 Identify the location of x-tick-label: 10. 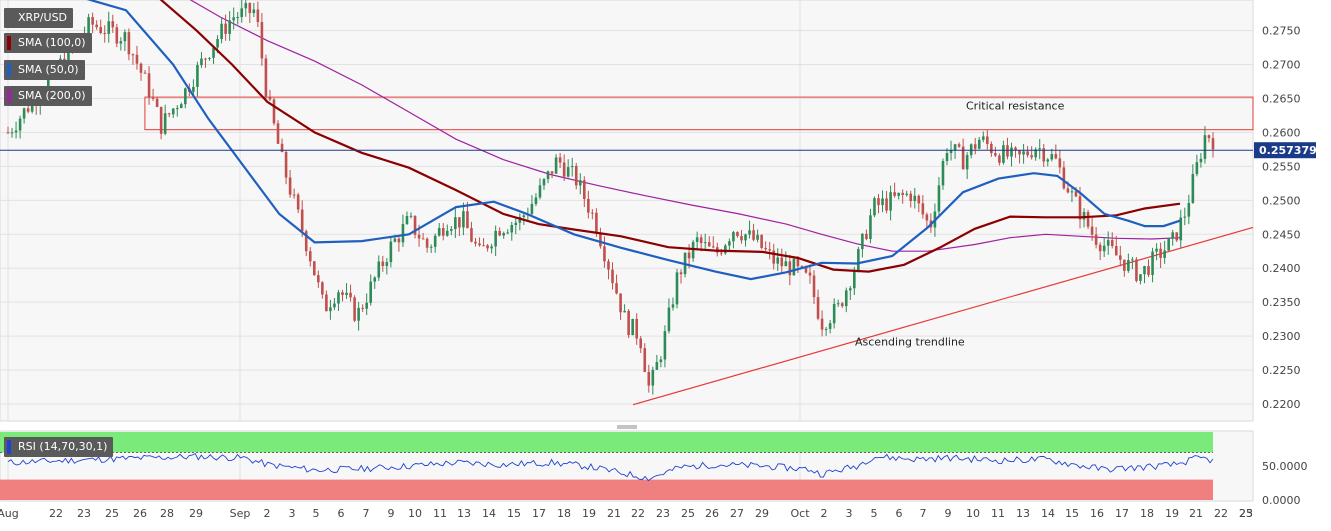
(973, 513).